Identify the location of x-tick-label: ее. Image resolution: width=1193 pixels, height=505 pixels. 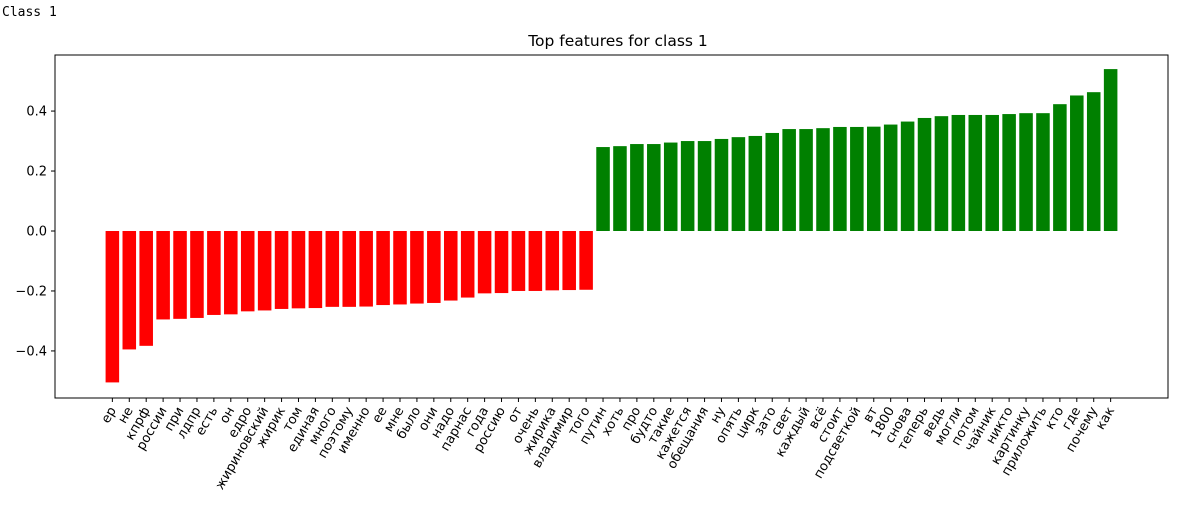
(380, 415).